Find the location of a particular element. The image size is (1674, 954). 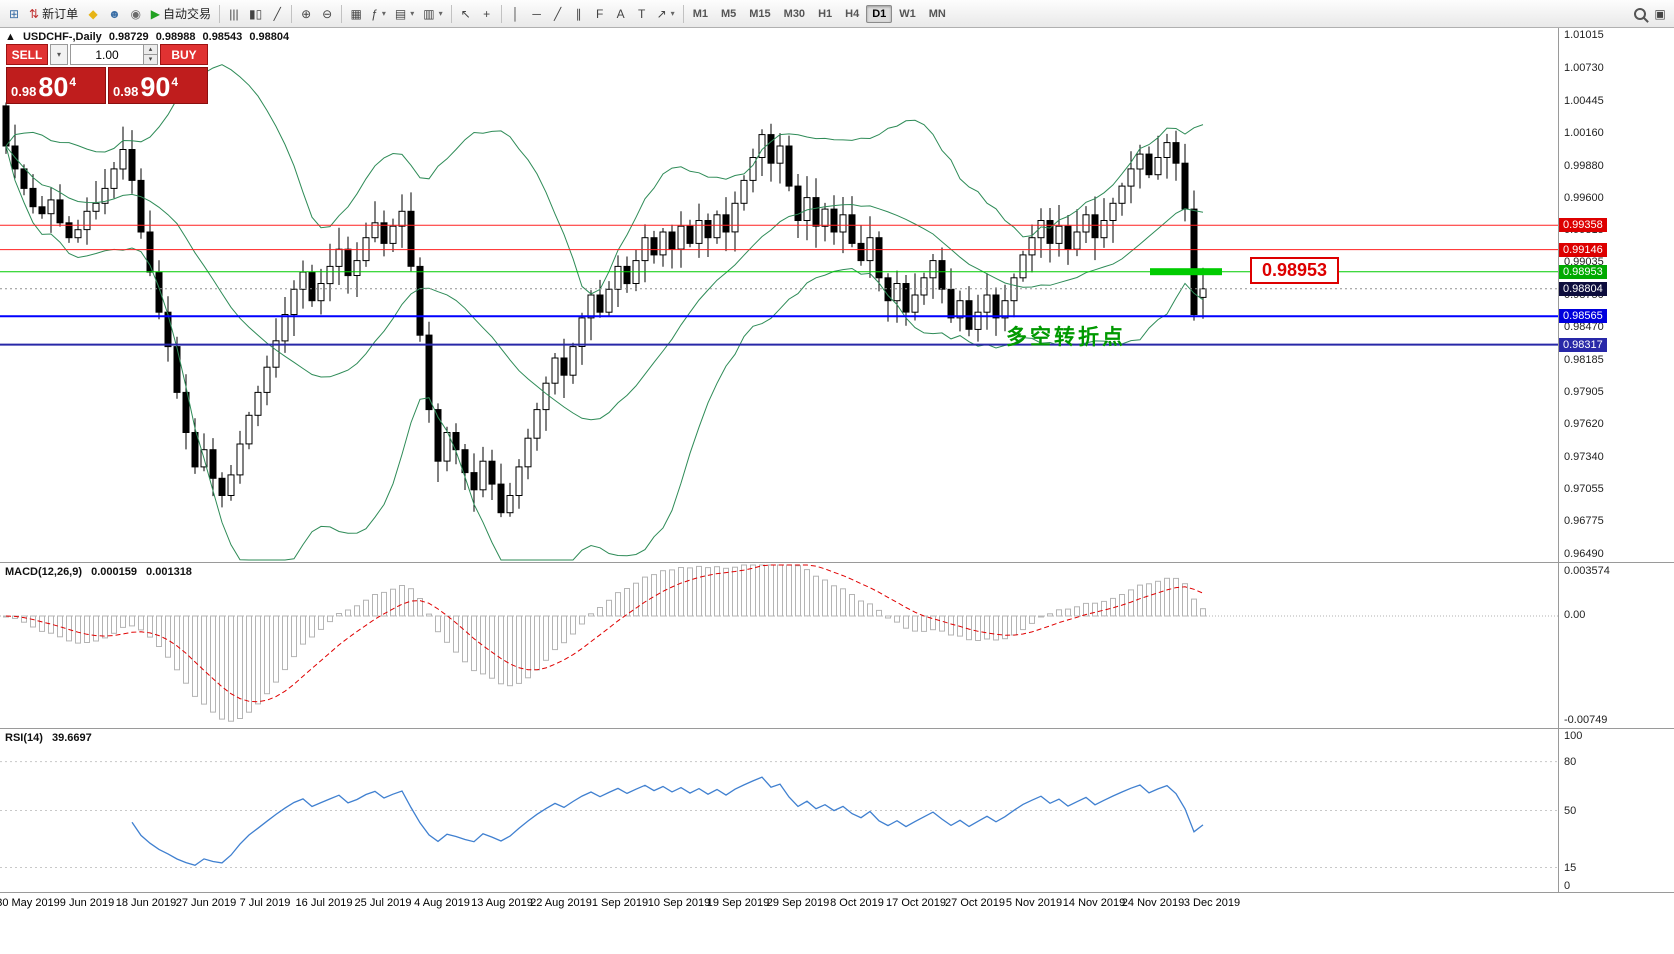

equidistant-channel-button: ∥ is located at coordinates (579, 14).